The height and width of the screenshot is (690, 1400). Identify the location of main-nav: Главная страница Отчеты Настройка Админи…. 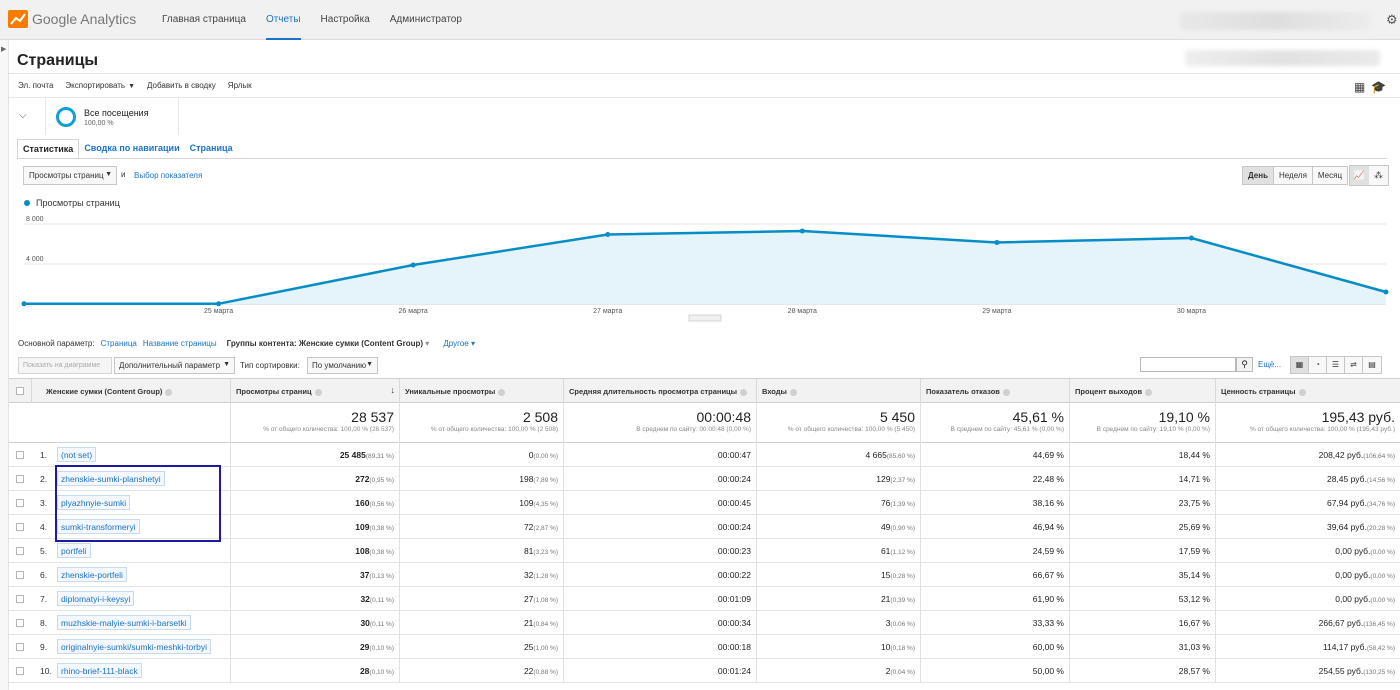
(322, 20).